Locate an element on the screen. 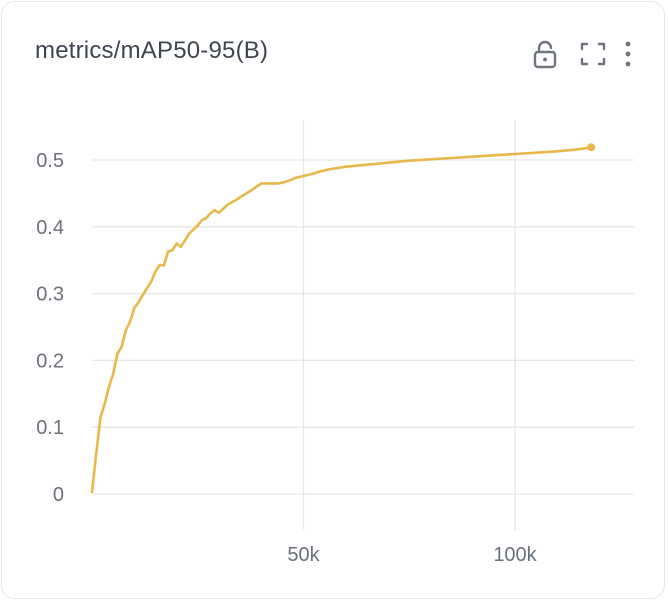  fullscreen-icon is located at coordinates (593, 54).